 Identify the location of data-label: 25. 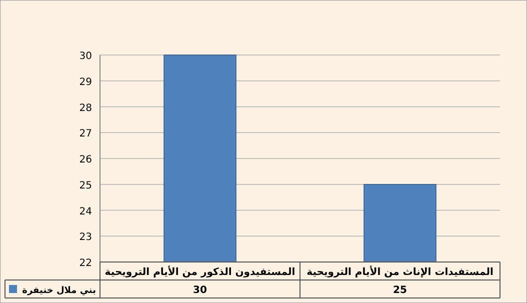
(400, 290).